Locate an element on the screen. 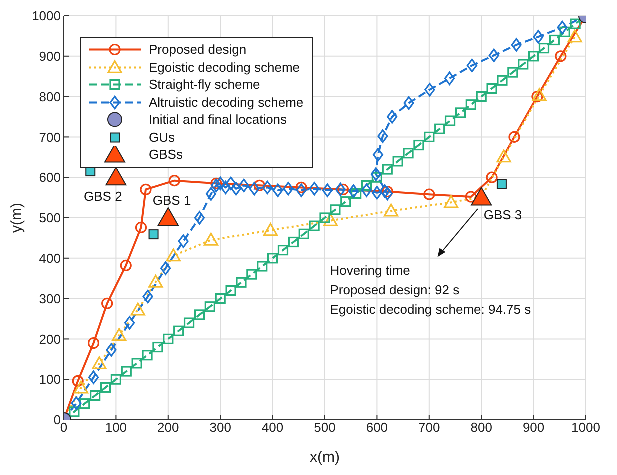 The height and width of the screenshot is (475, 617). x-tick-label: 300 is located at coordinates (221, 428).